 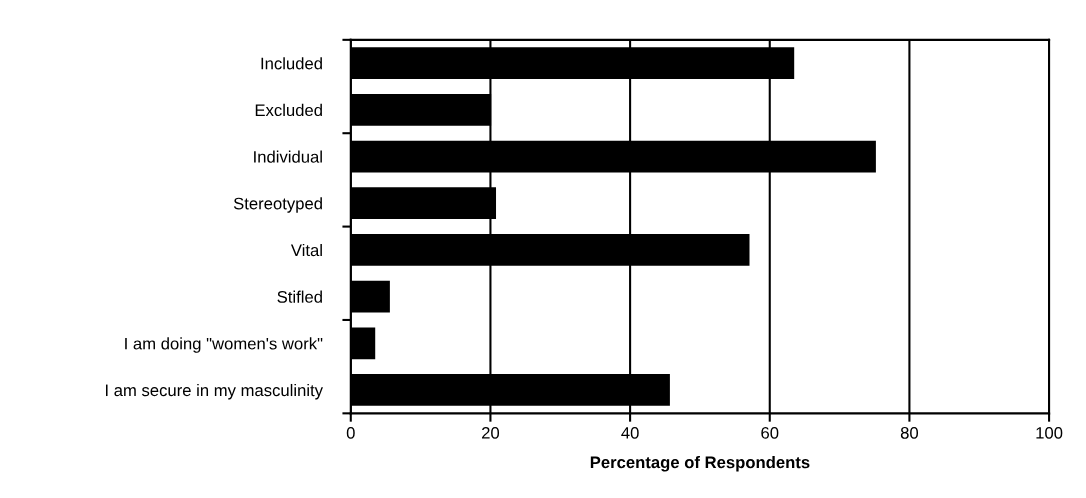 What do you see at coordinates (306, 250) in the screenshot?
I see `y-tick-label: Vital` at bounding box center [306, 250].